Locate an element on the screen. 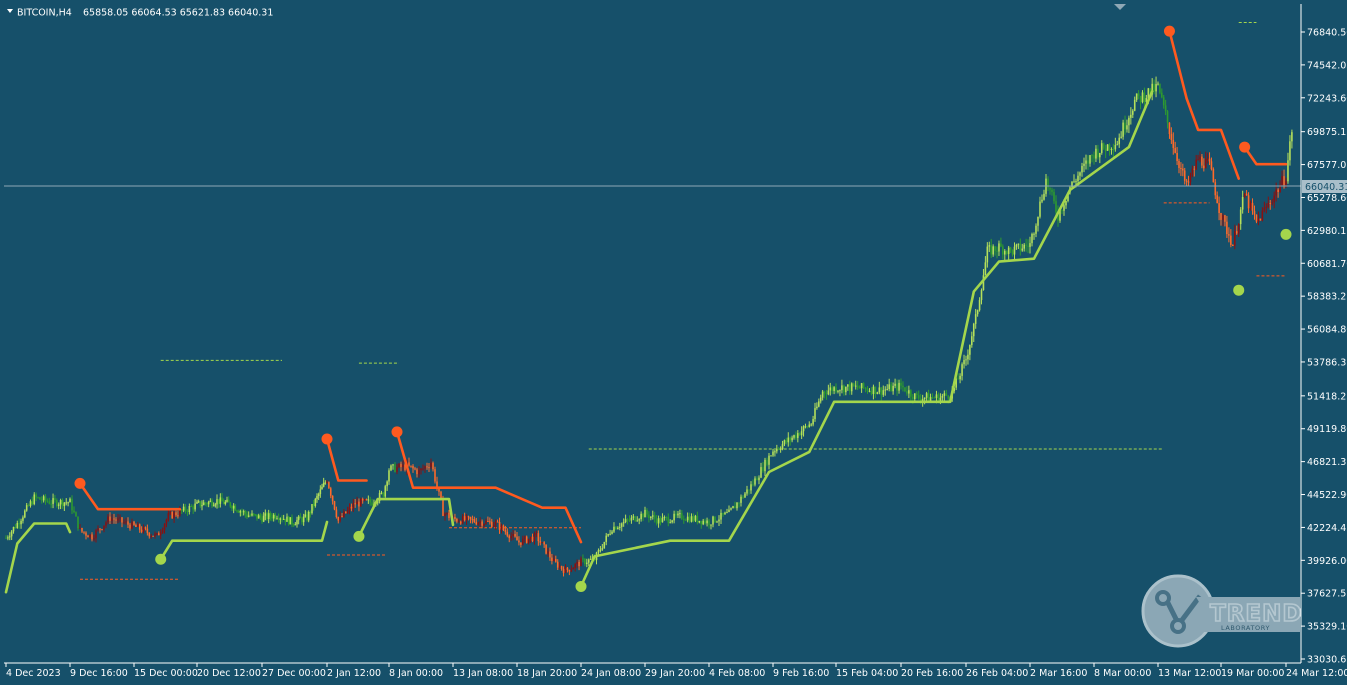 Image resolution: width=1347 pixels, height=685 pixels. price-tick-label: 49119.80 is located at coordinates (1327, 429).